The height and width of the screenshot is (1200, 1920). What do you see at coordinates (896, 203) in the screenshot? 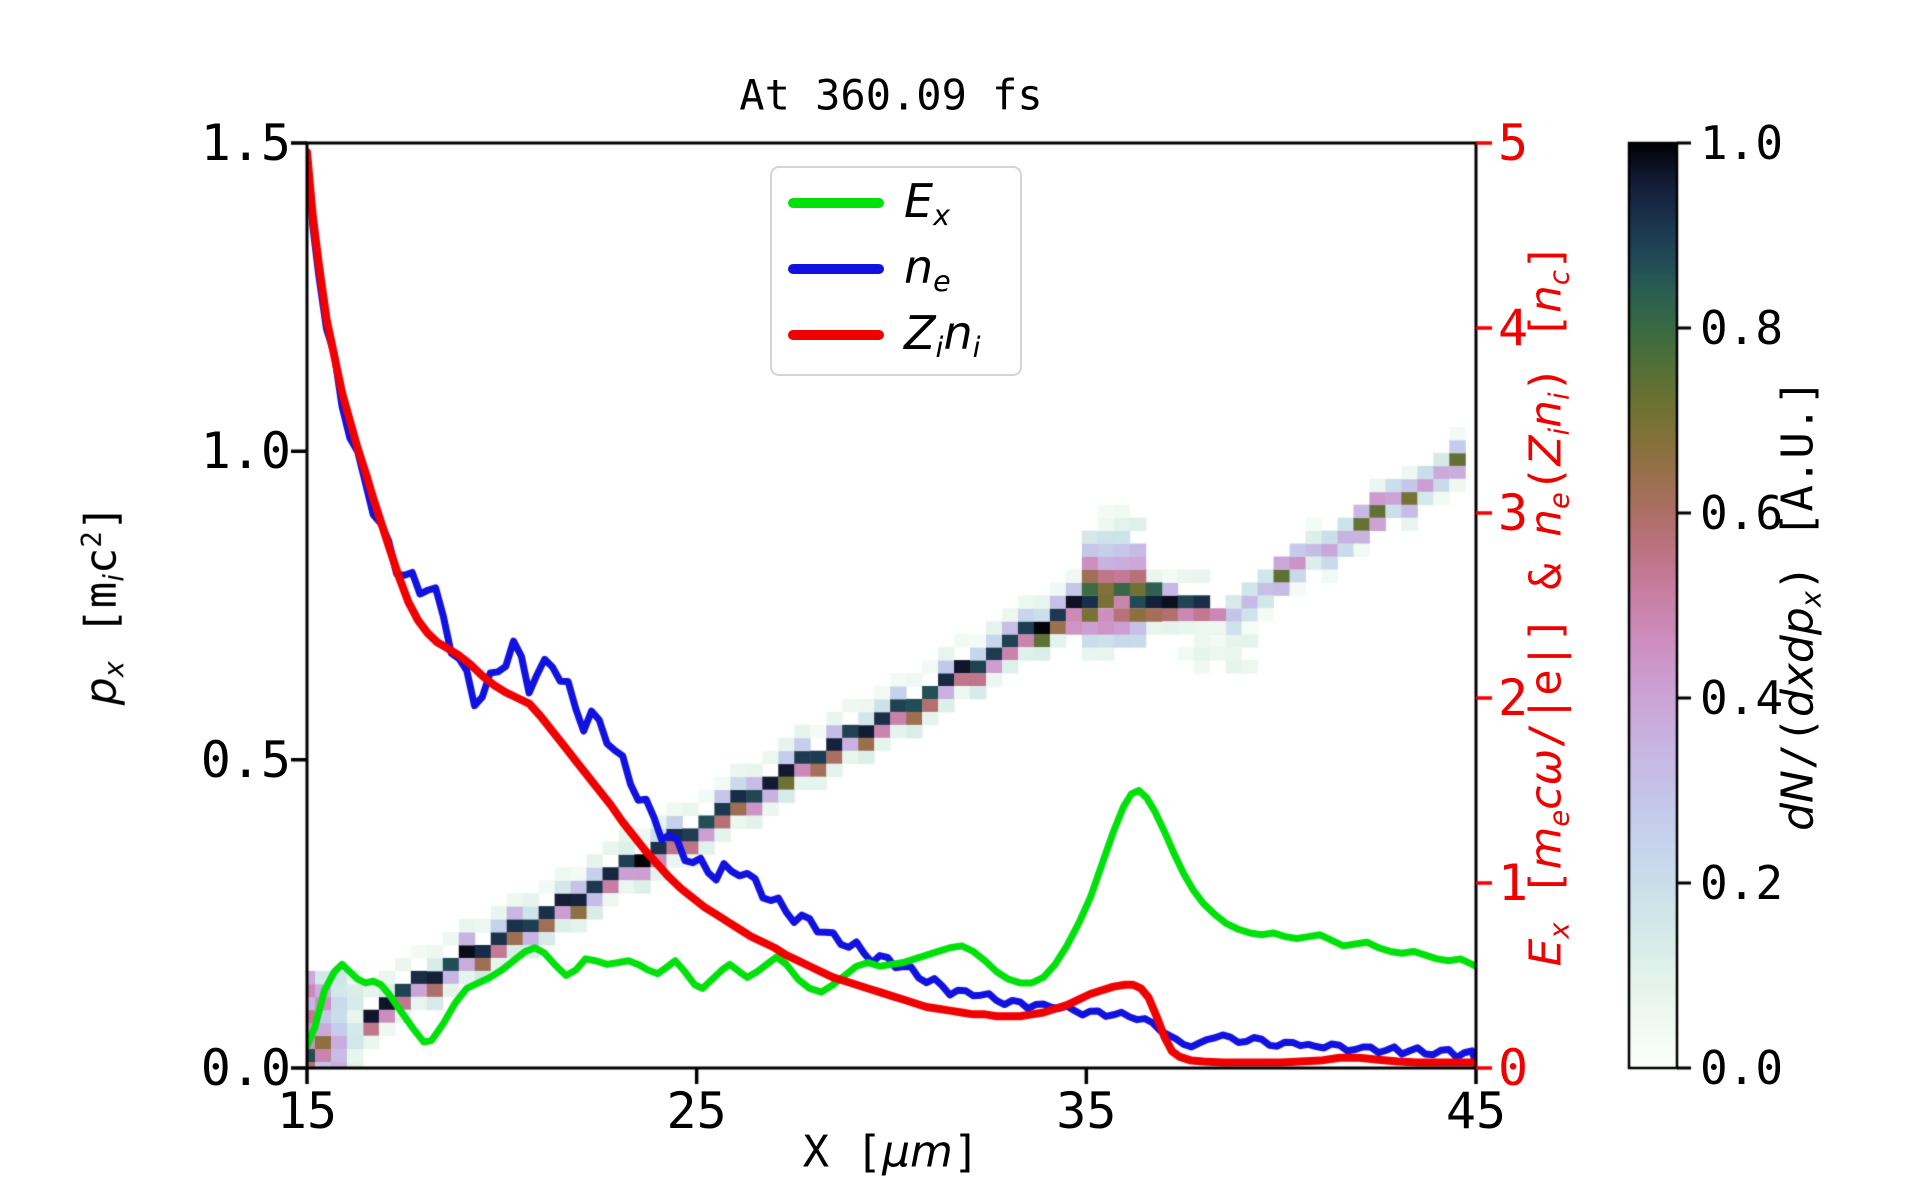
I see `legend-entry-Ex: Ex` at bounding box center [896, 203].